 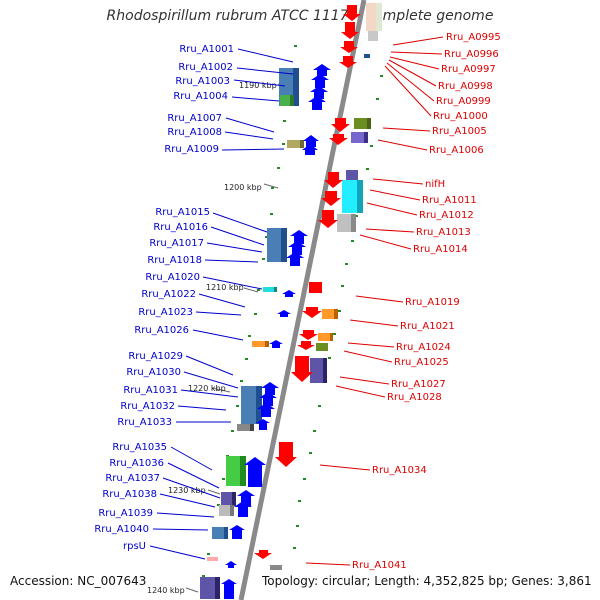 What do you see at coordinates (435, 184) in the screenshot?
I see `gene-label-nifH: nifH` at bounding box center [435, 184].